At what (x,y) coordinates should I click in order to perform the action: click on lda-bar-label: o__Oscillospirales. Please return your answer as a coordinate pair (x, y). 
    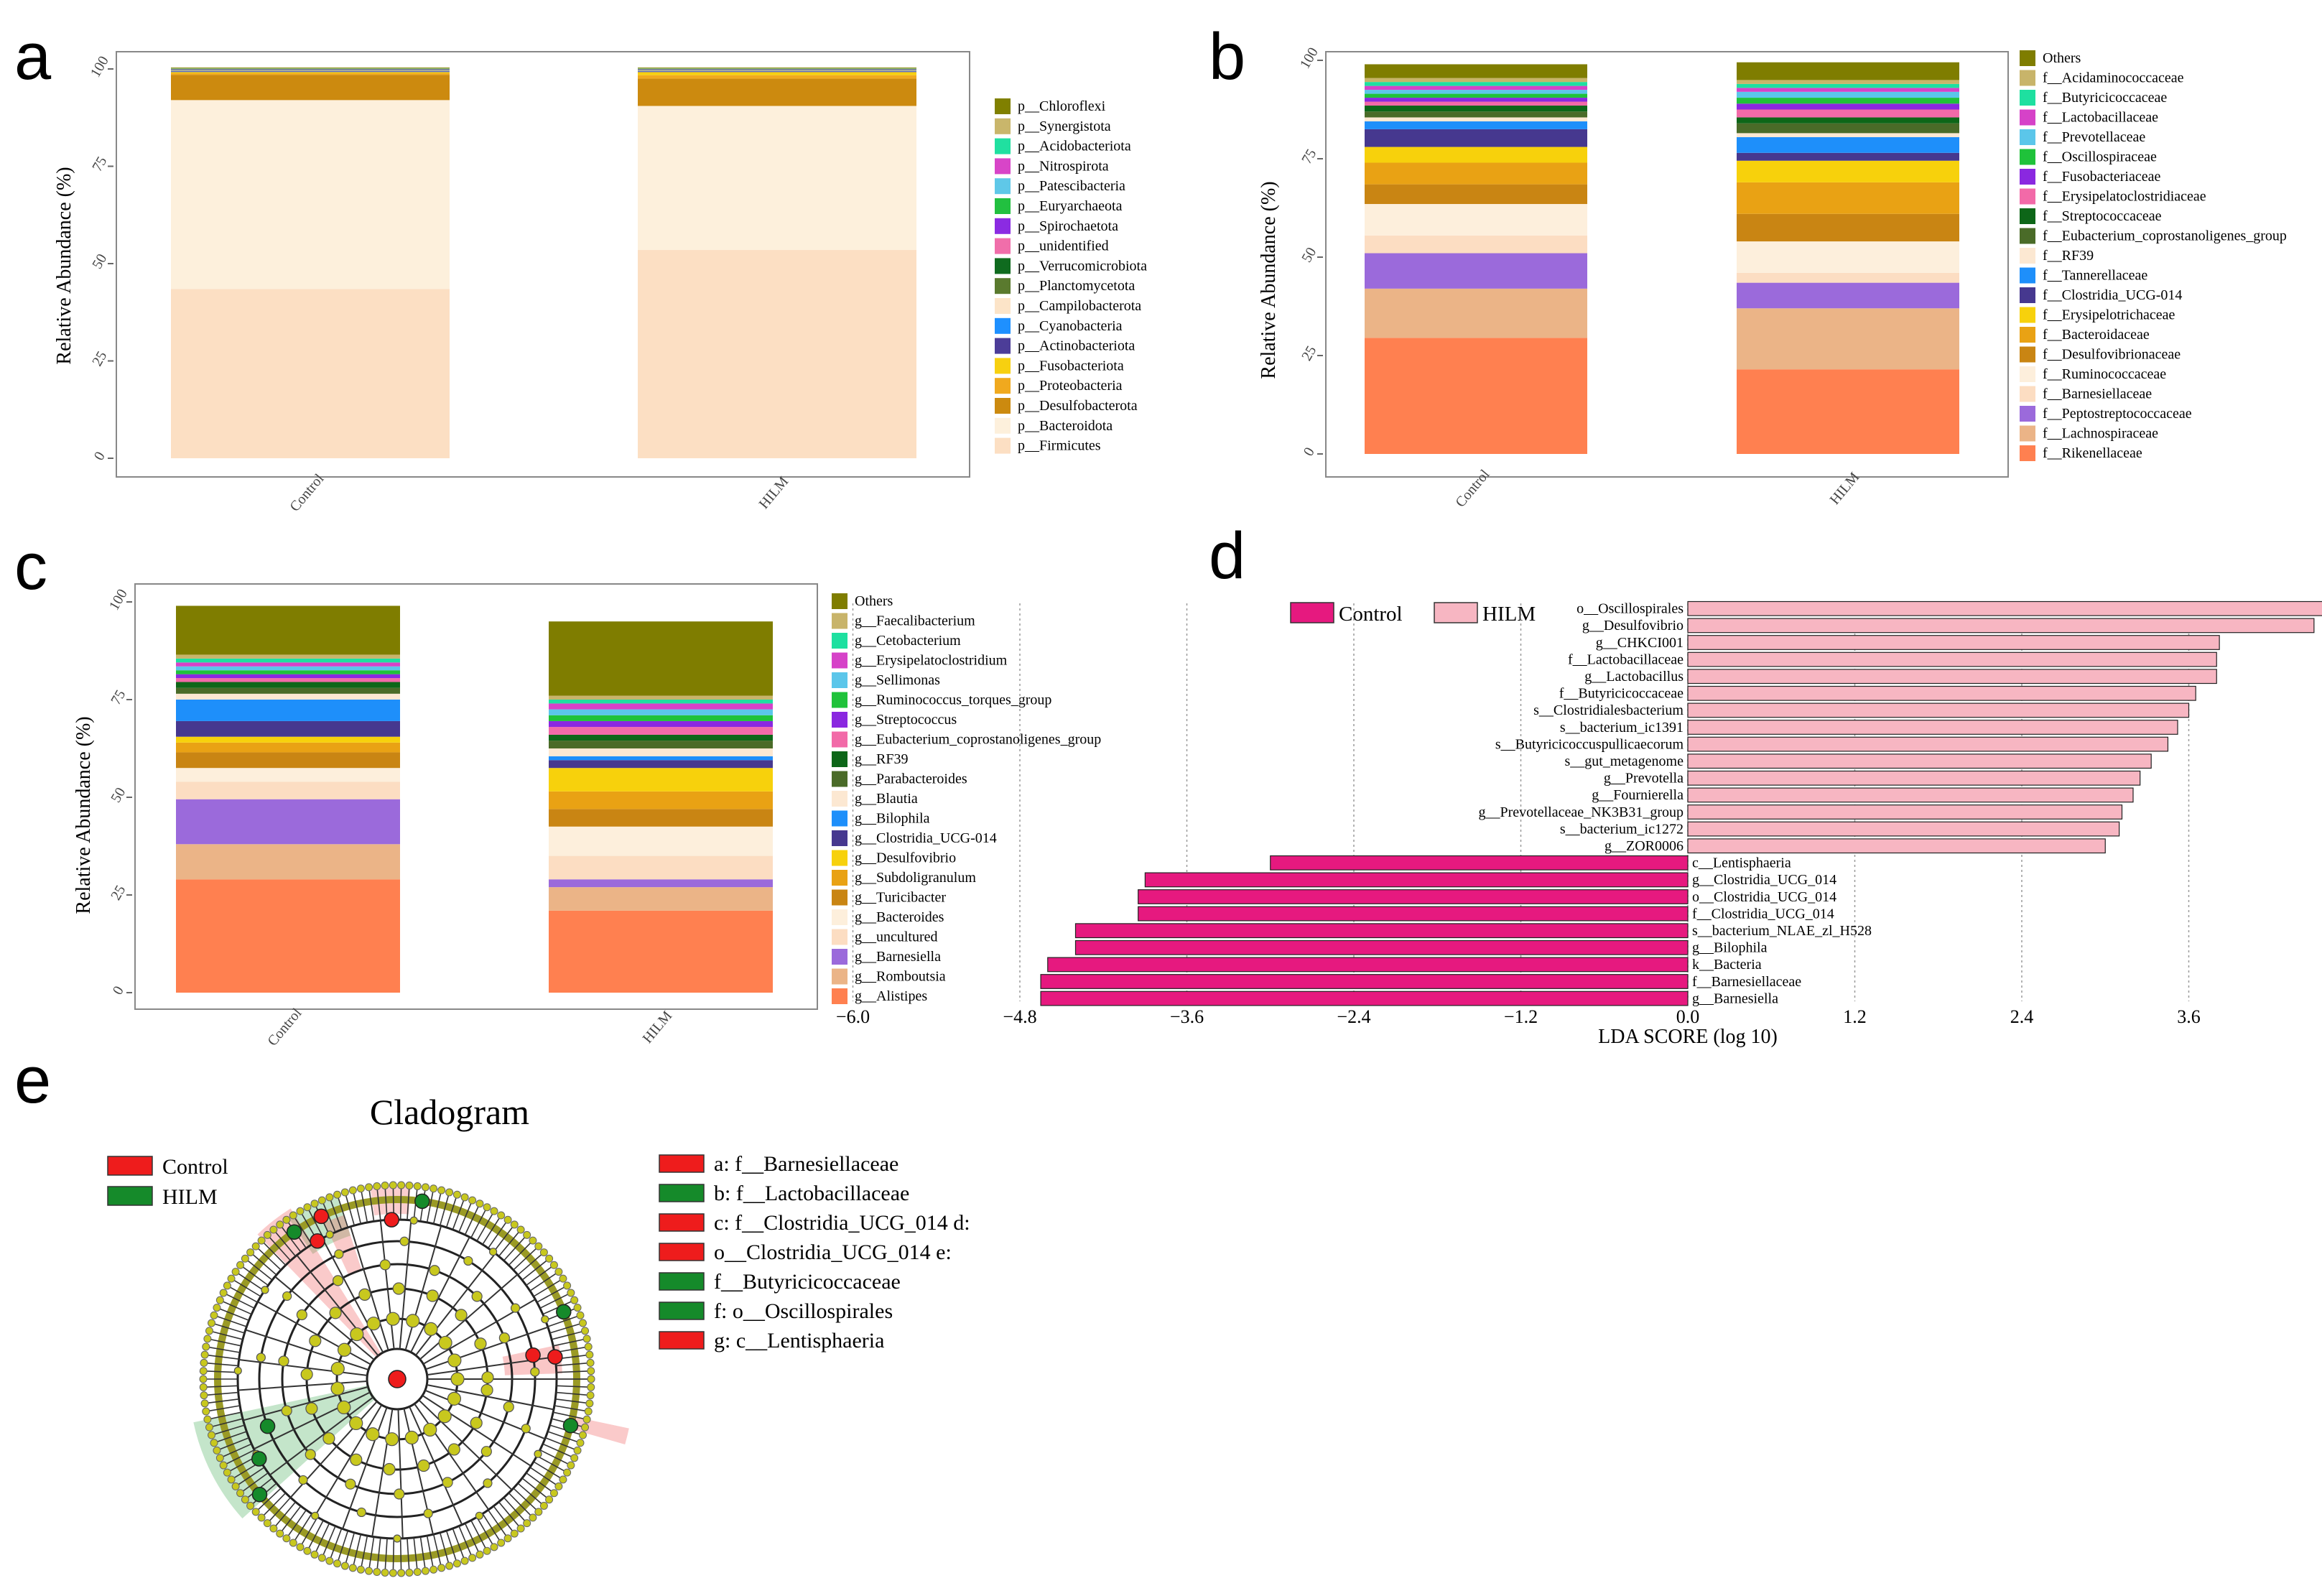
    Looking at the image, I should click on (1630, 609).